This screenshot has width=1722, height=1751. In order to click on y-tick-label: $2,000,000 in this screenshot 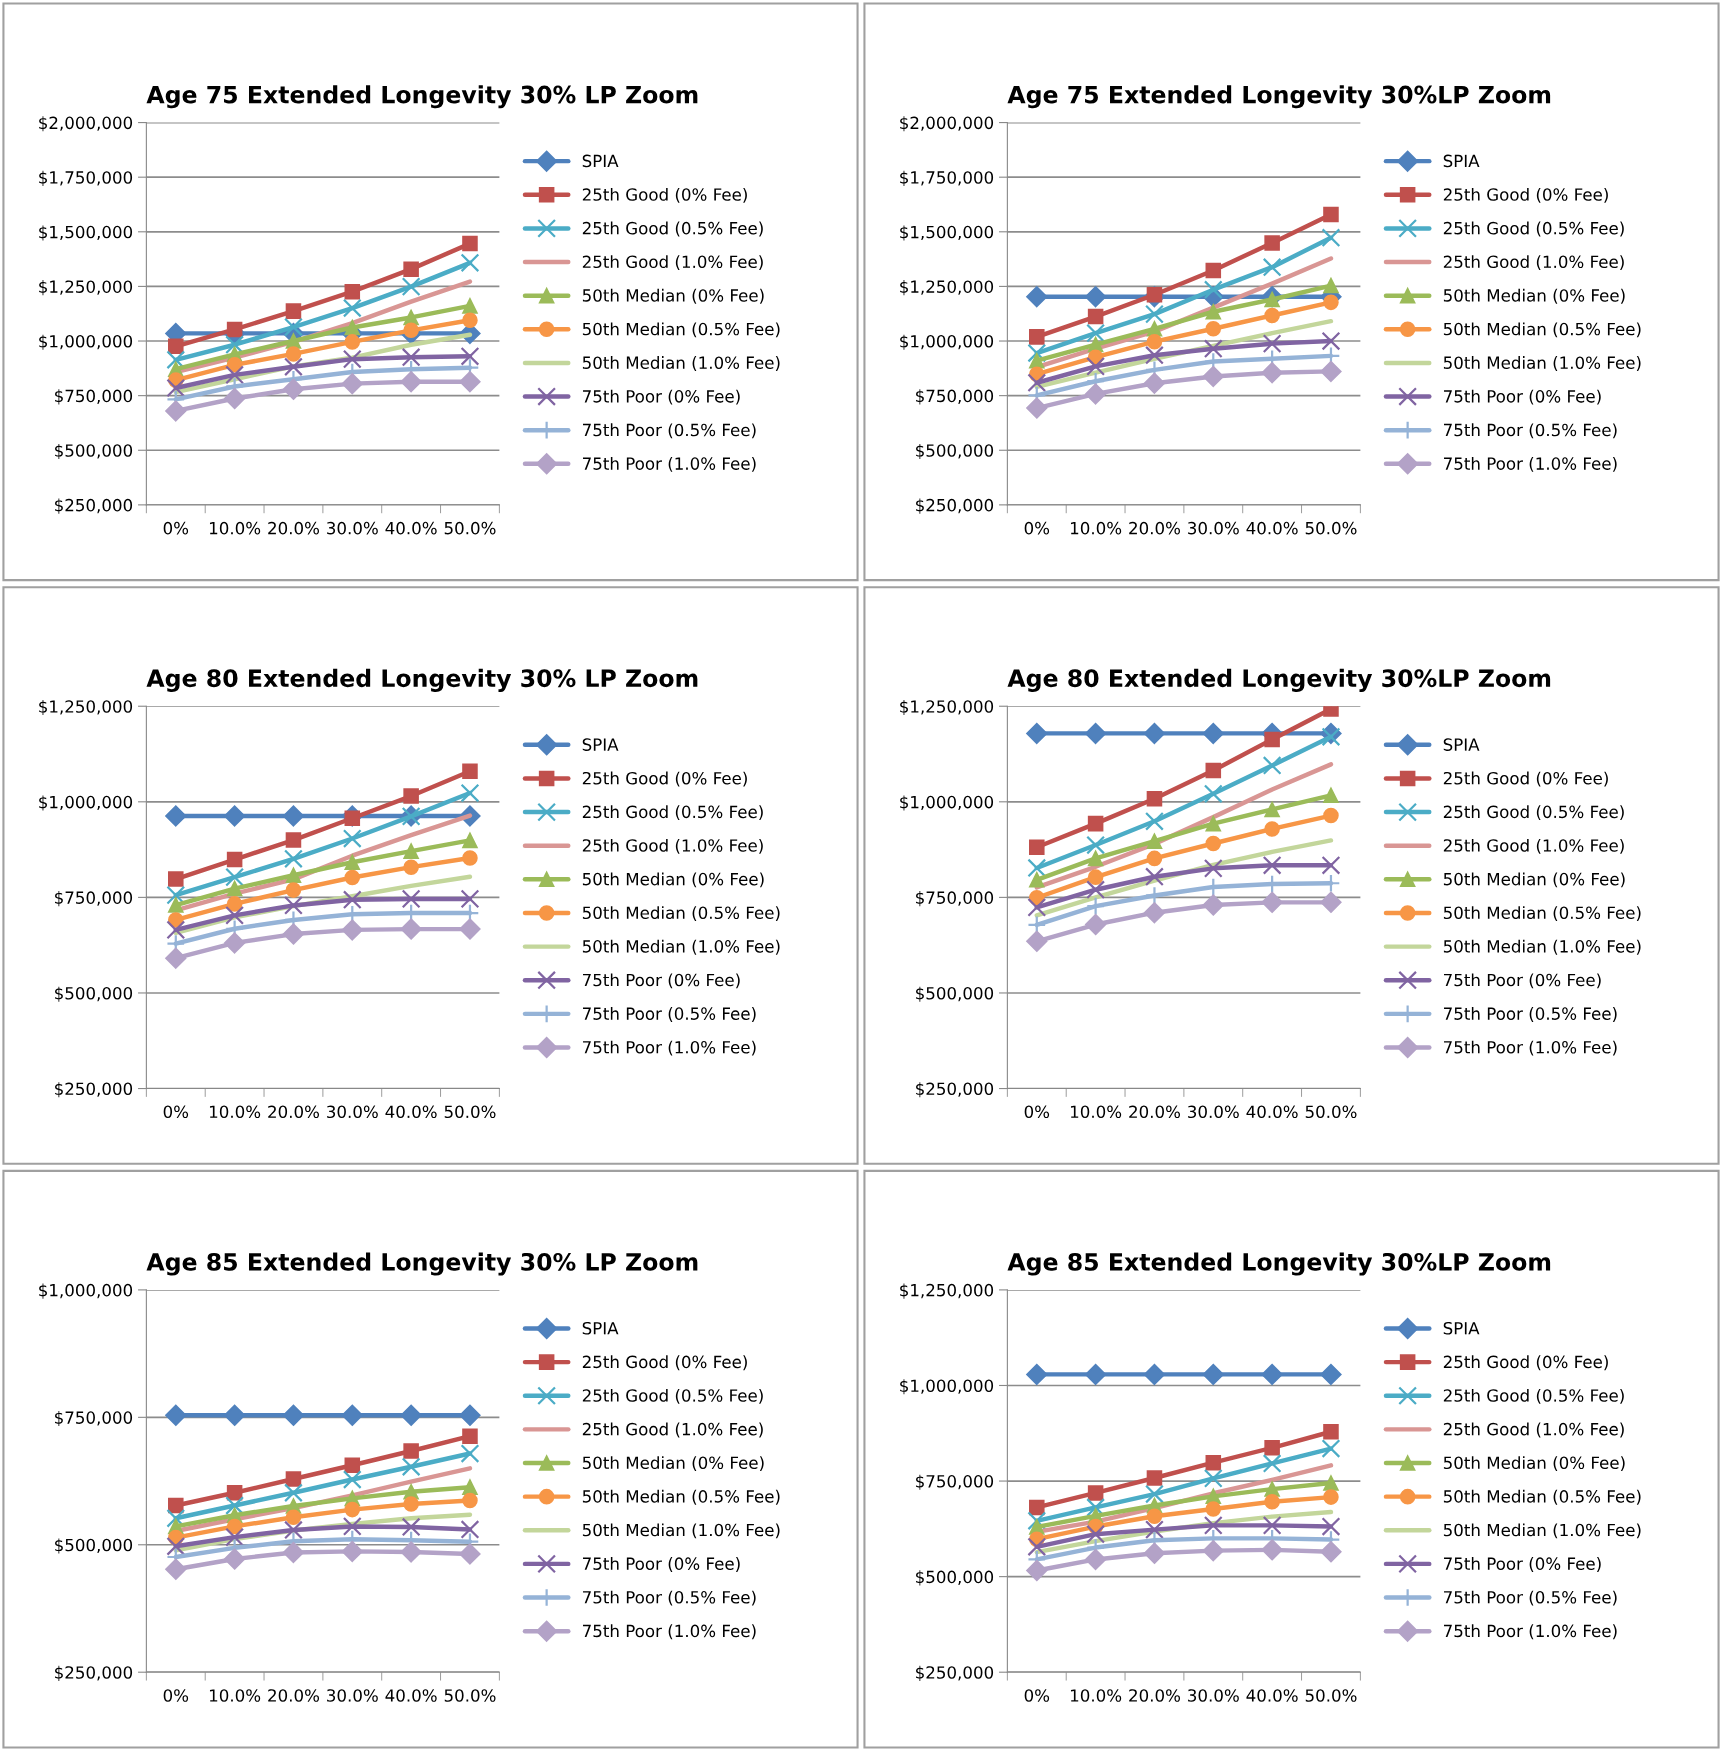, I will do `click(86, 124)`.